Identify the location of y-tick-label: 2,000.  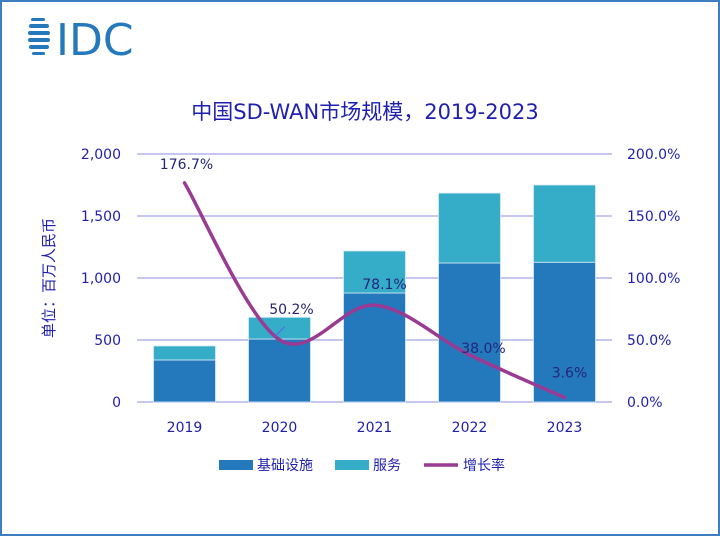
(101, 155).